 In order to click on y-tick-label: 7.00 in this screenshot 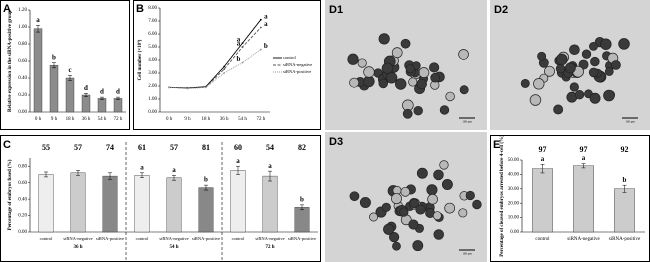, I will do `click(152, 21)`.